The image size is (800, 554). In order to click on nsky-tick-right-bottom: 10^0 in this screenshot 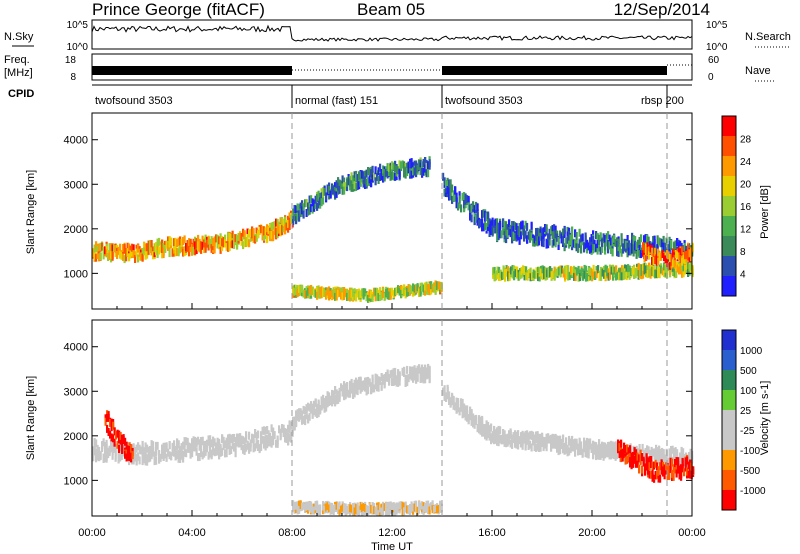, I will do `click(717, 47)`.